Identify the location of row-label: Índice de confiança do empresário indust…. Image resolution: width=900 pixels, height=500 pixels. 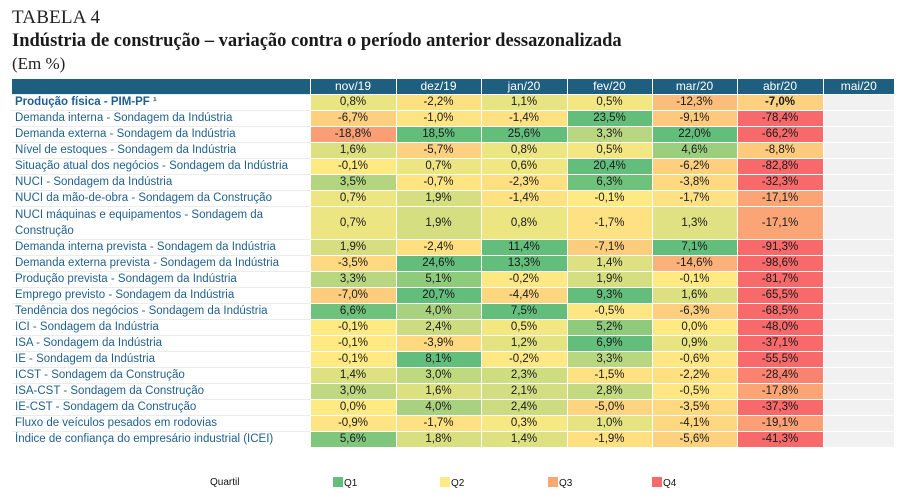
(161, 439).